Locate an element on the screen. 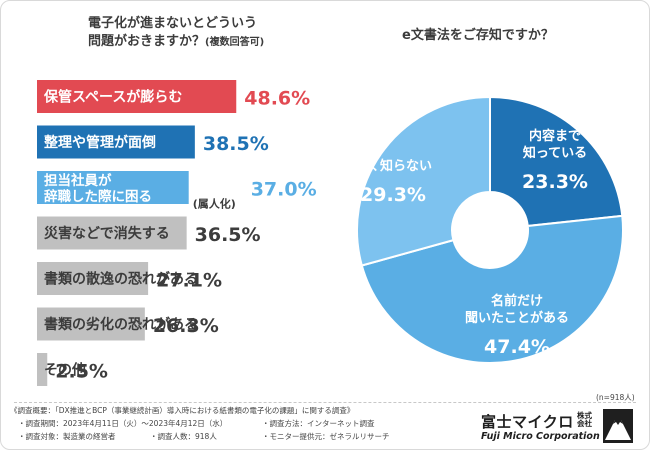  donut-label-line: 聞いたことがある is located at coordinates (517, 318).